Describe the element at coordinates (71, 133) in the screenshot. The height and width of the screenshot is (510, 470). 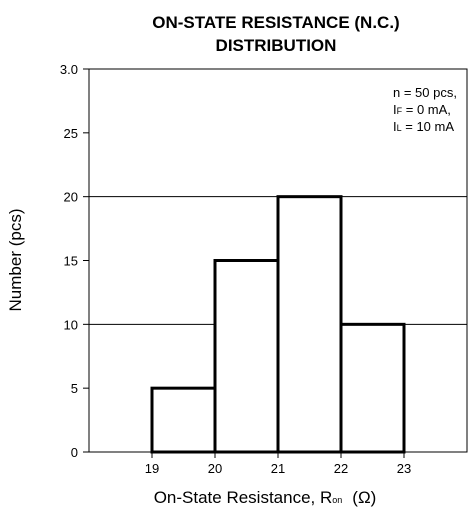
I see `y-tick-label: 25` at that location.